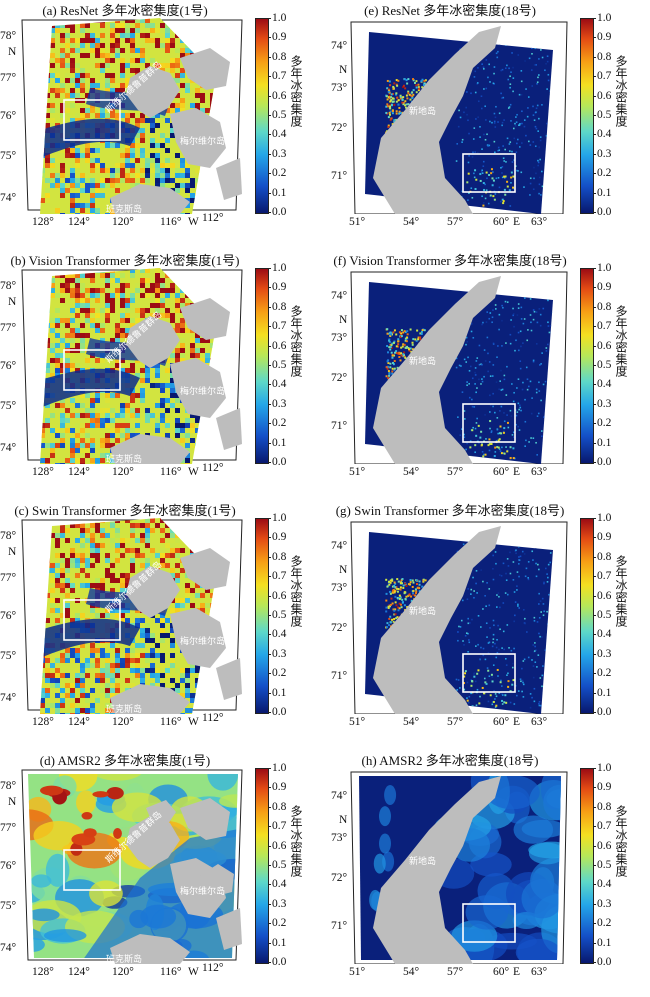 The height and width of the screenshot is (997, 650). Describe the element at coordinates (450, 759) in the screenshot. I see `panel-title: (h) AMSR2 多年冰密集度(18号)` at that location.